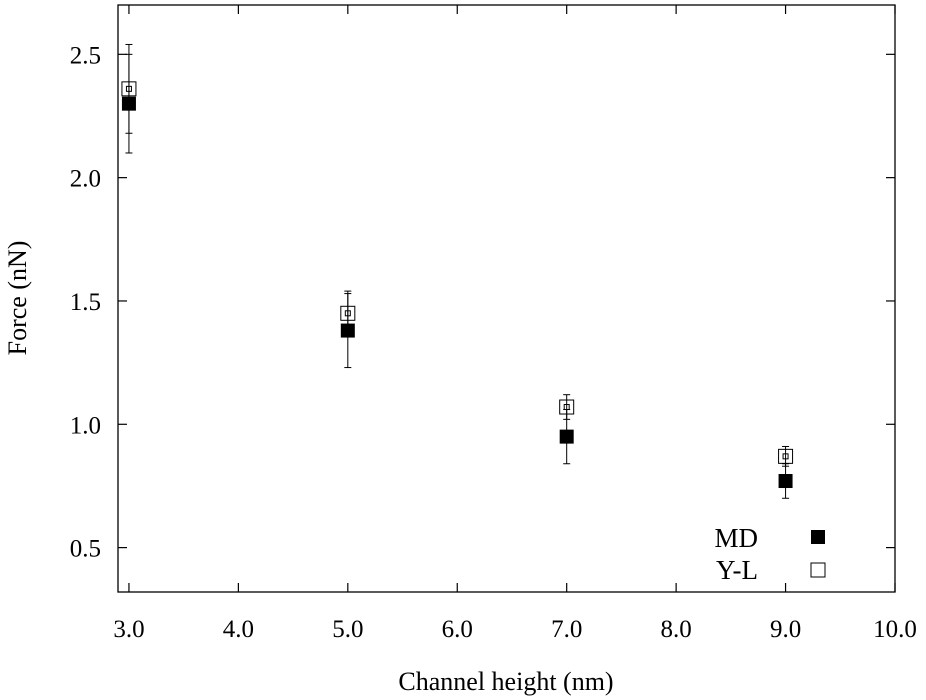 The height and width of the screenshot is (700, 926). What do you see at coordinates (566, 629) in the screenshot?
I see `x-tick-label: 7.0` at bounding box center [566, 629].